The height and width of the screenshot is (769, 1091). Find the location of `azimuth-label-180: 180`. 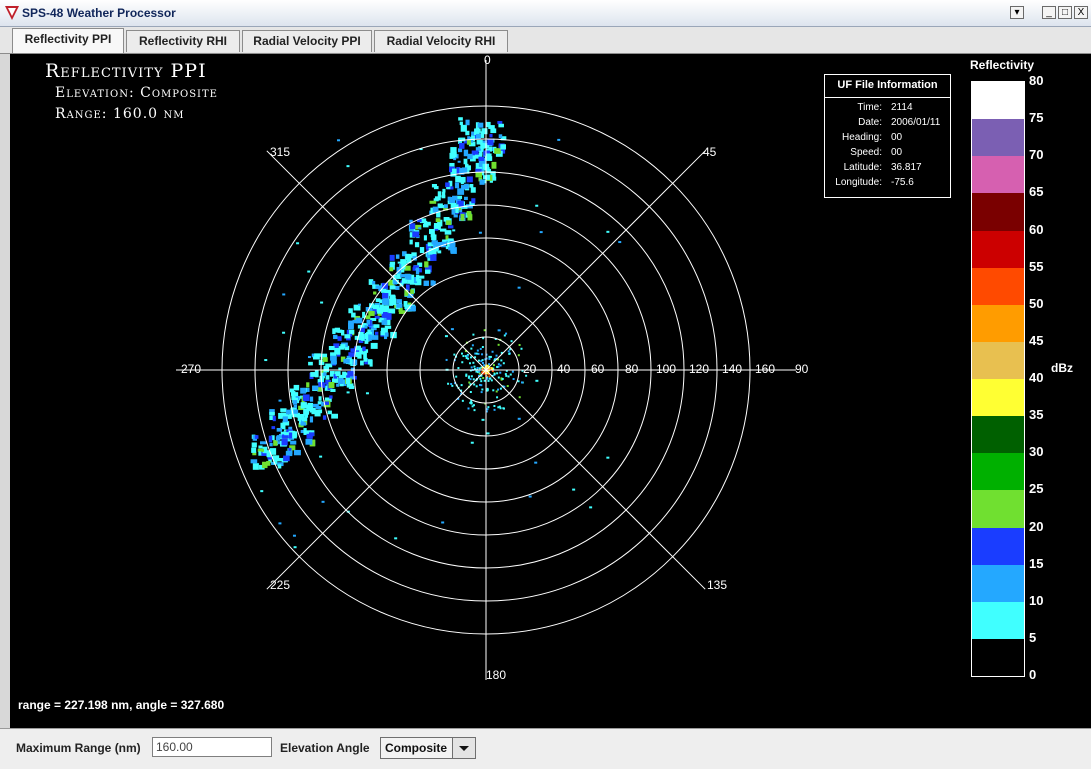

azimuth-label-180: 180 is located at coordinates (496, 675).